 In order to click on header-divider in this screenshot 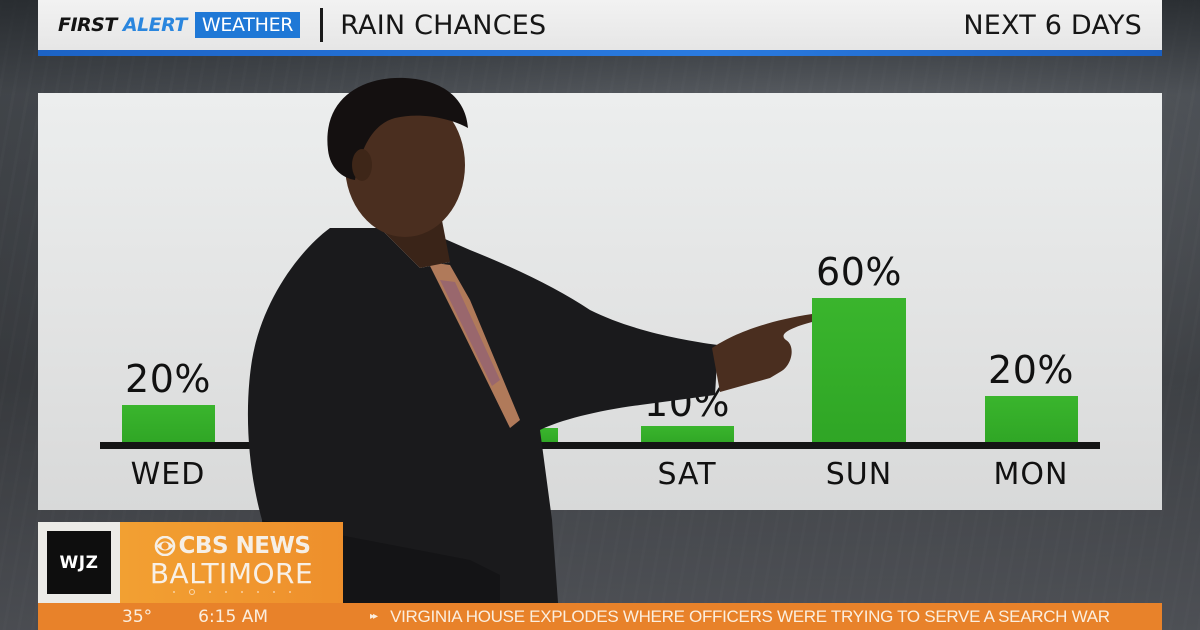, I will do `click(322, 25)`.